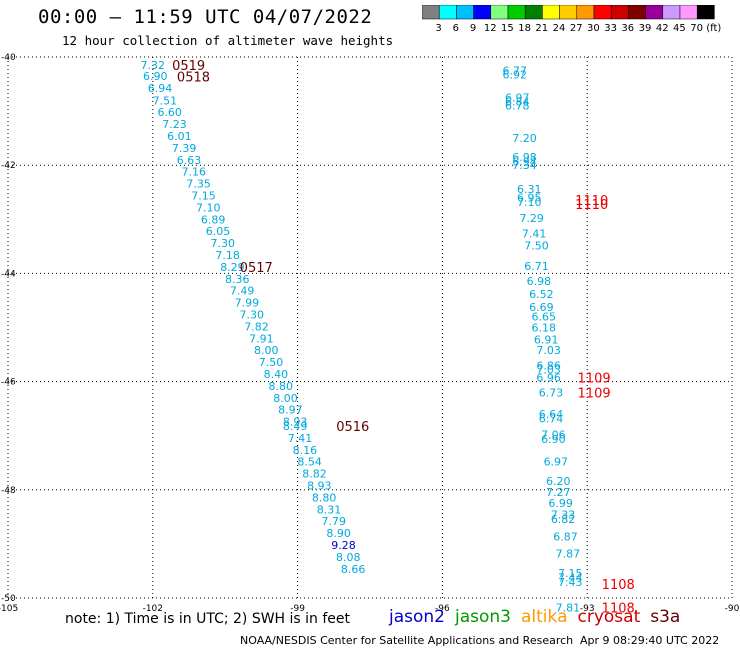 This screenshot has height=650, width=740. Describe the element at coordinates (568, 554) in the screenshot. I see `data-point-label: 7.87` at that location.